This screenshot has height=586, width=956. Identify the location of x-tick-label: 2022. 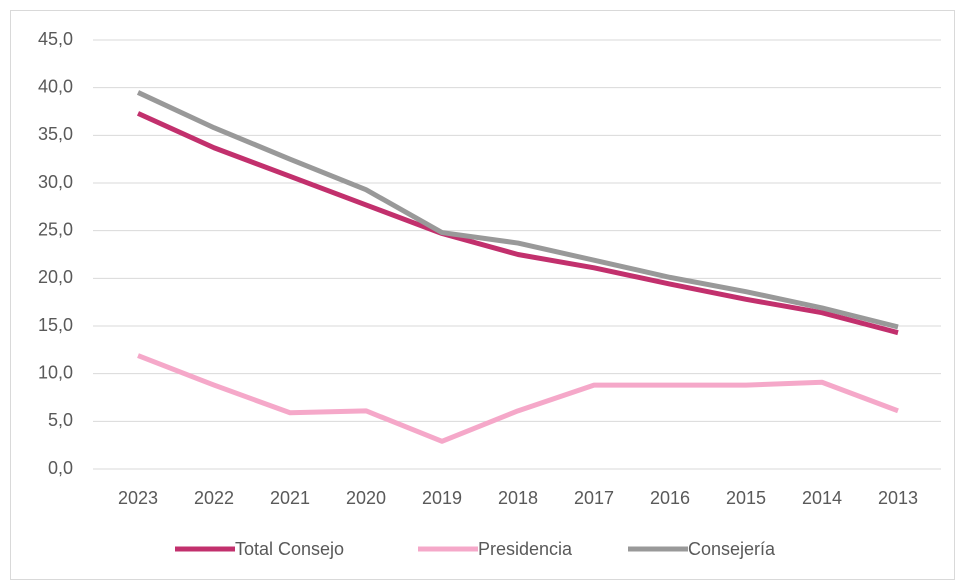
(214, 498).